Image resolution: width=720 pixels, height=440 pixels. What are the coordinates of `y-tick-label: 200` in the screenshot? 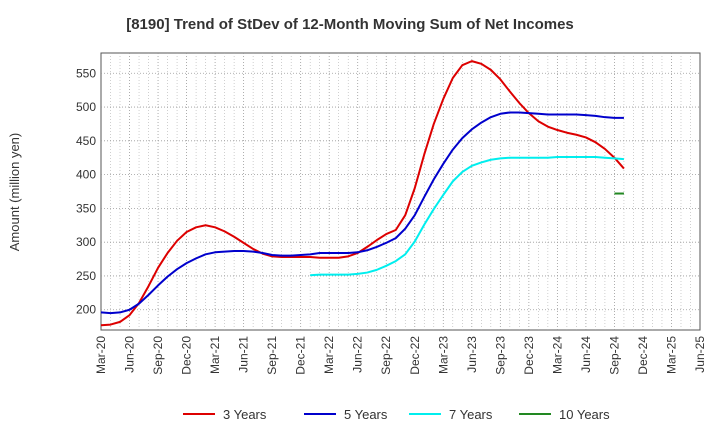 It's located at (86, 310).